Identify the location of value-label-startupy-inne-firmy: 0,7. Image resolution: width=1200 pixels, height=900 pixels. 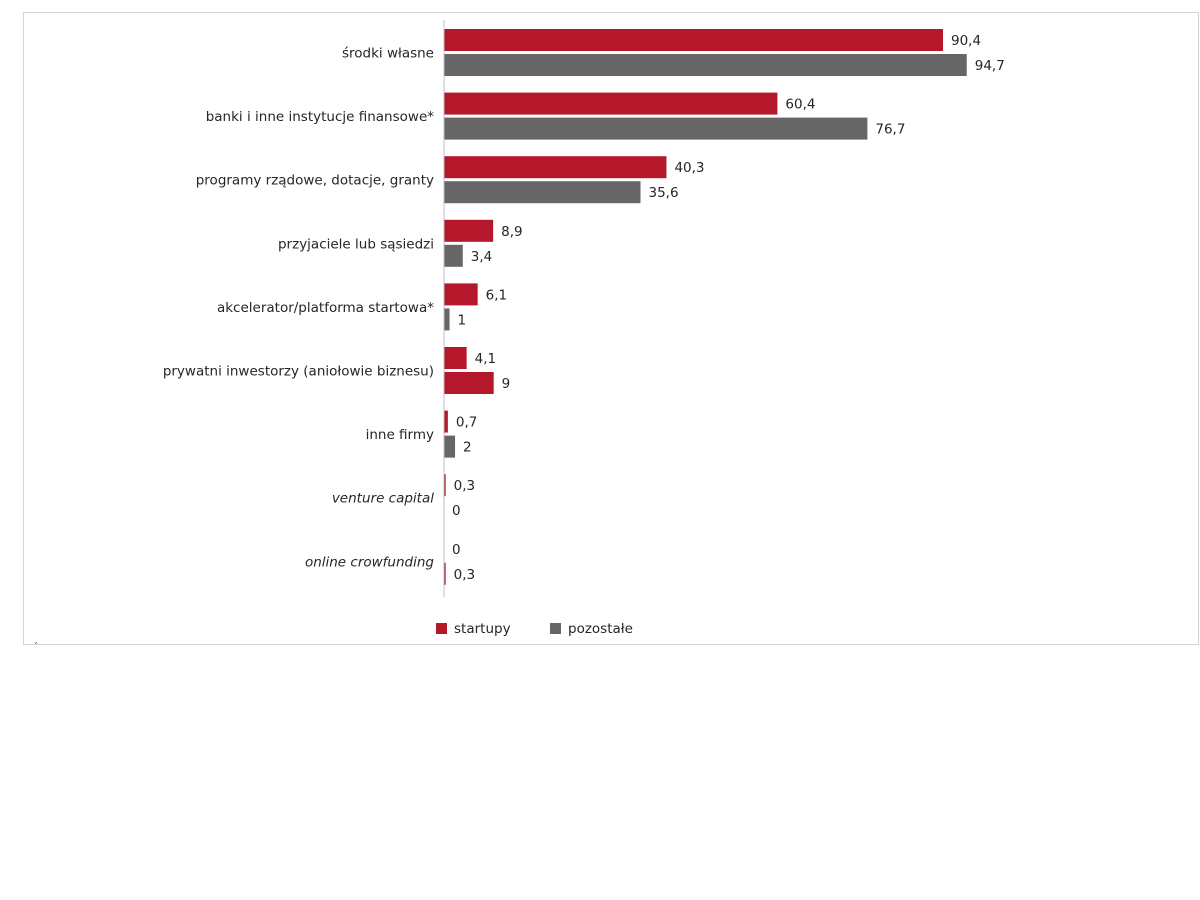
(466, 423).